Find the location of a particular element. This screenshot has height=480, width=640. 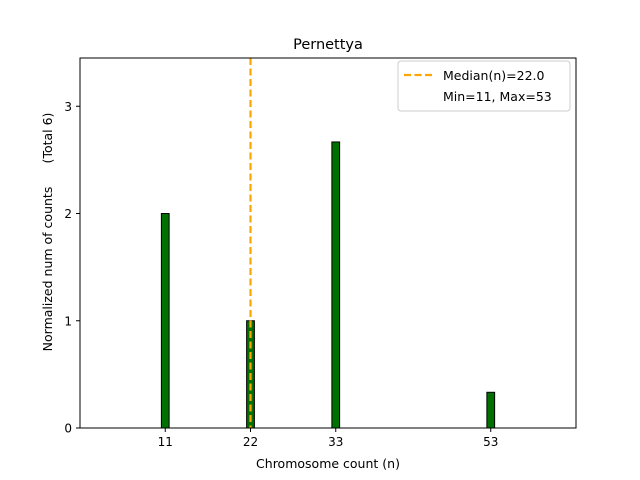

y-axis-label: Normalized num of counts is located at coordinates (47, 269).